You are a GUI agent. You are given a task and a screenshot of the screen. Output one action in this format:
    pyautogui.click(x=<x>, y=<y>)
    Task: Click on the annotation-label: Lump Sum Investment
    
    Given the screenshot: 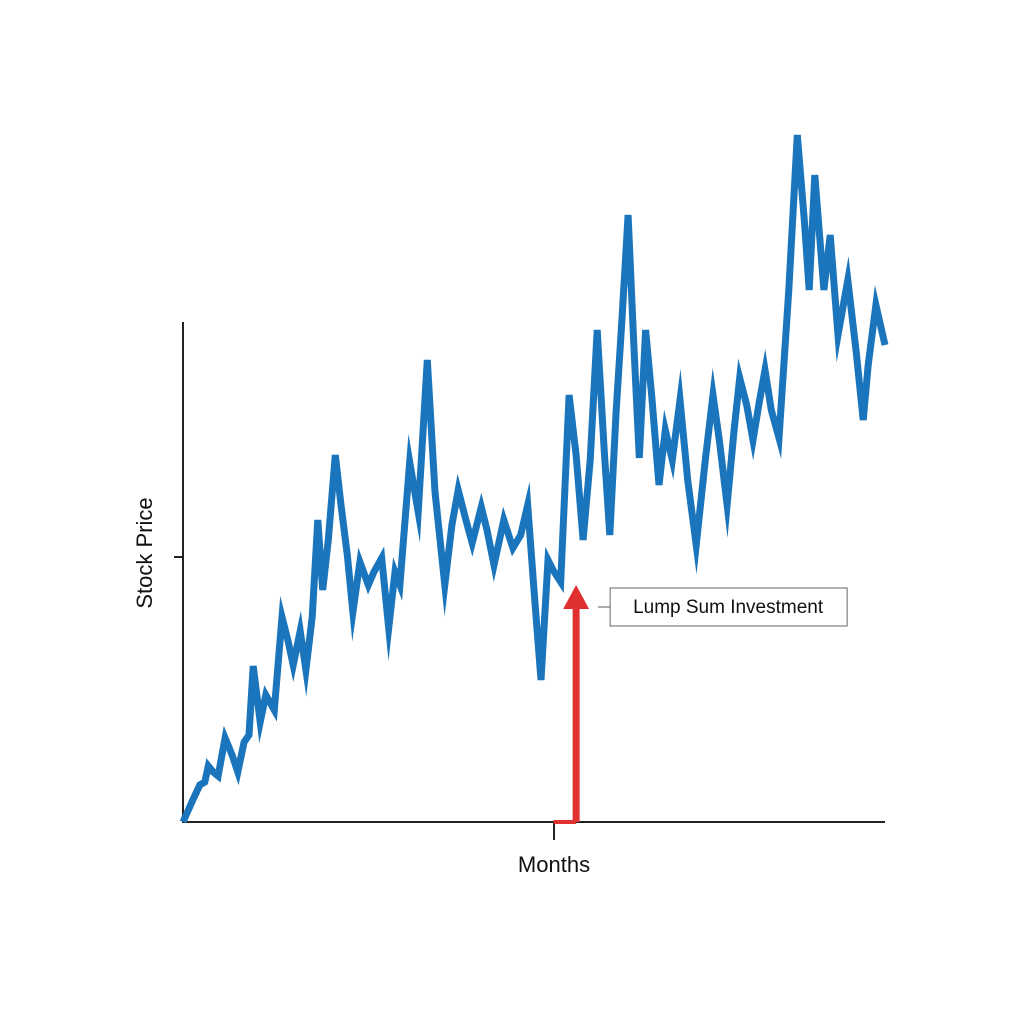 What is the action you would take?
    pyautogui.click(x=728, y=607)
    